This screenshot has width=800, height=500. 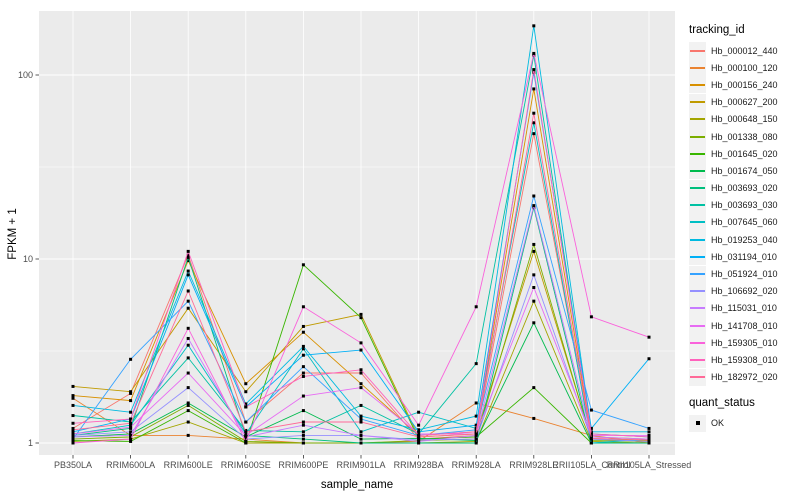 I want to click on legend-label: Hb_115031_010, so click(x=744, y=308).